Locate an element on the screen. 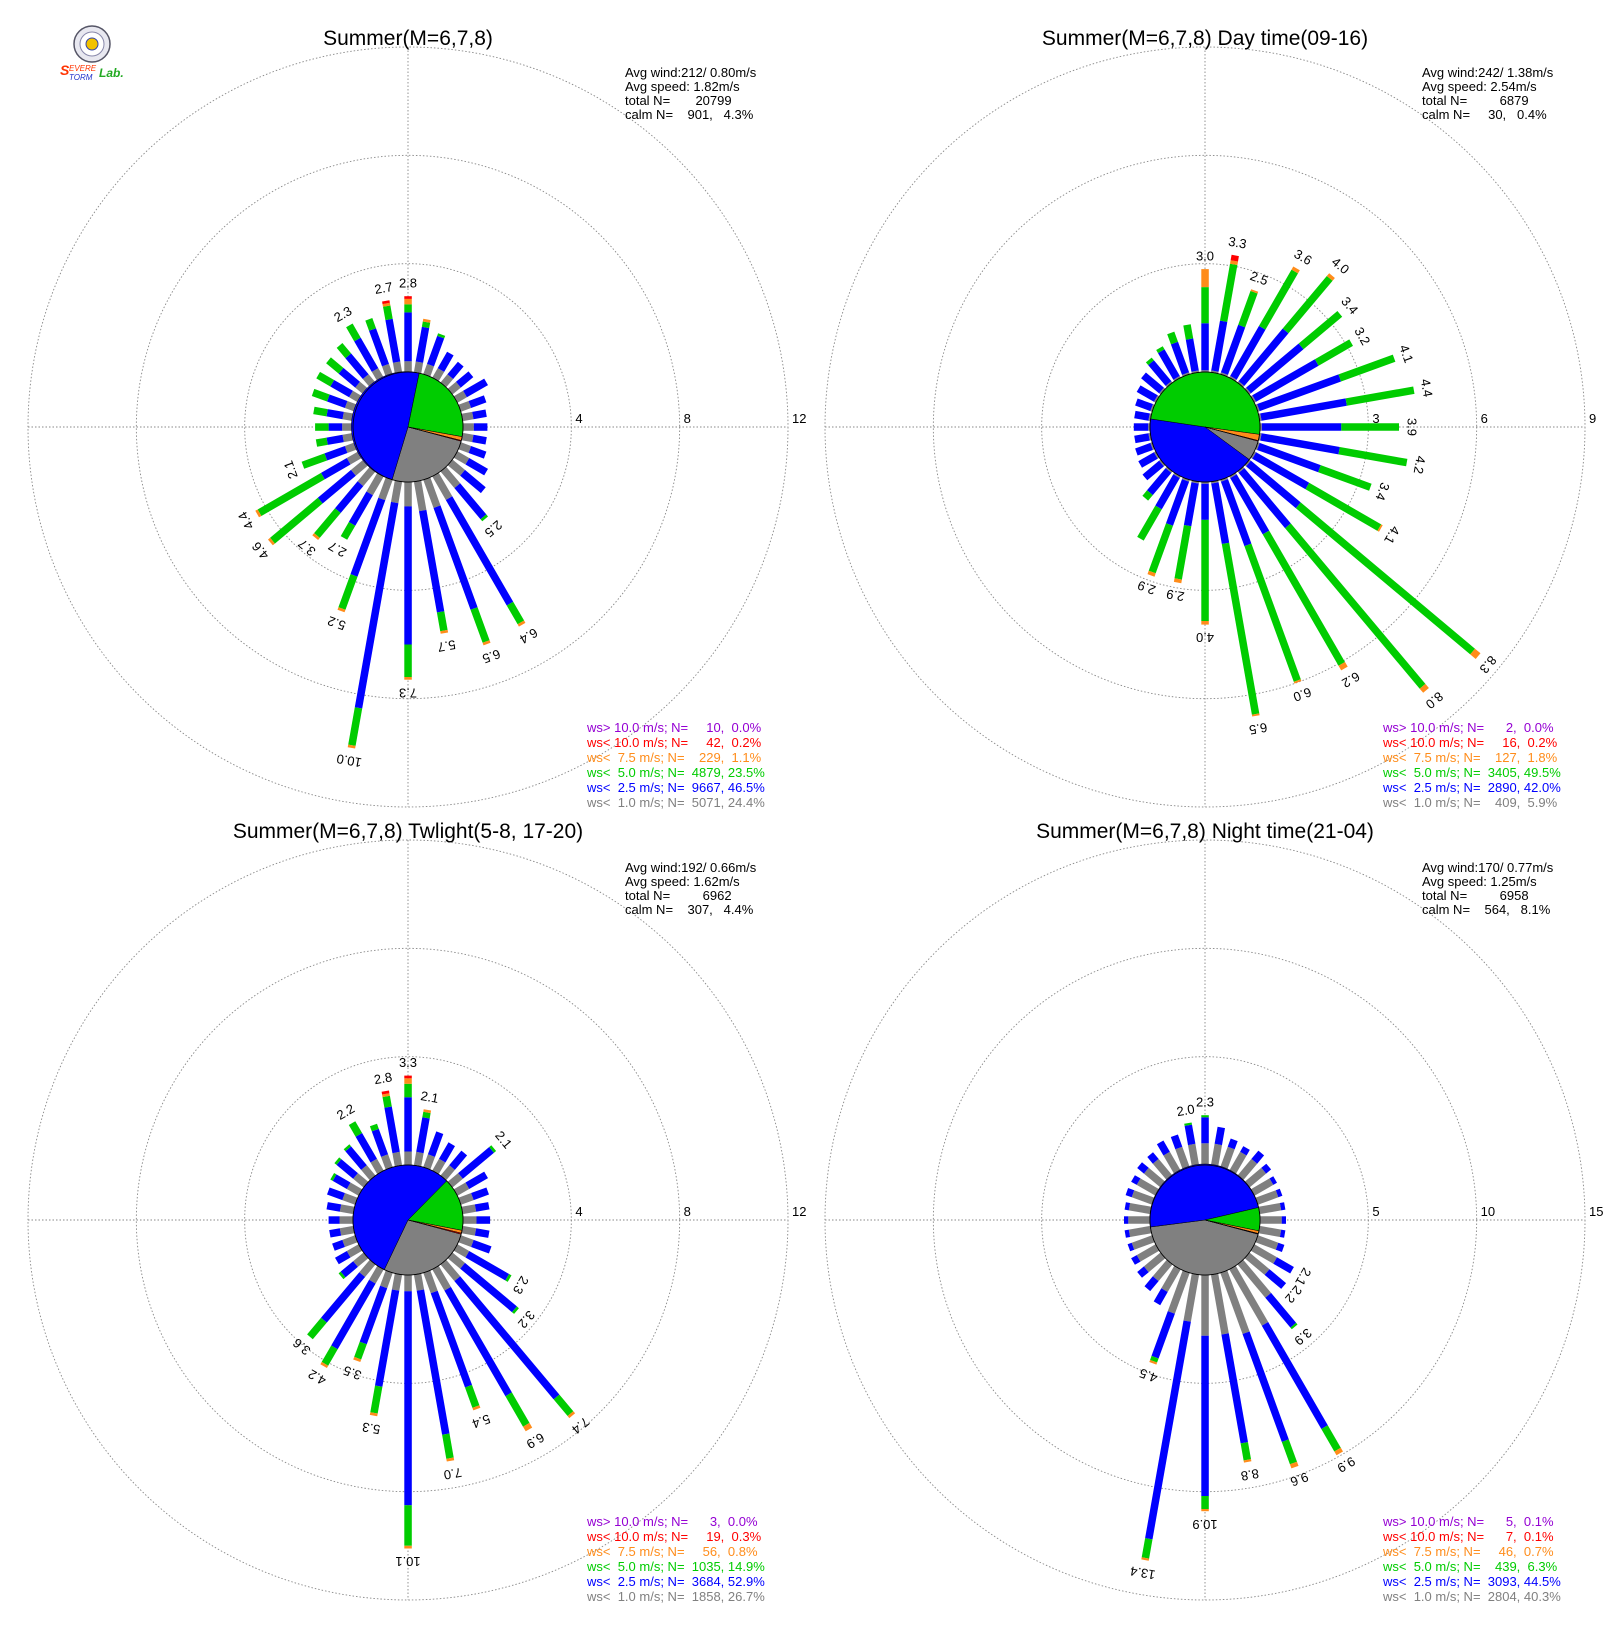 This screenshot has height=1645, width=1620. legend-entry: ws< 2.5 m/s; N= 3684, 52.9% is located at coordinates (675, 1581).